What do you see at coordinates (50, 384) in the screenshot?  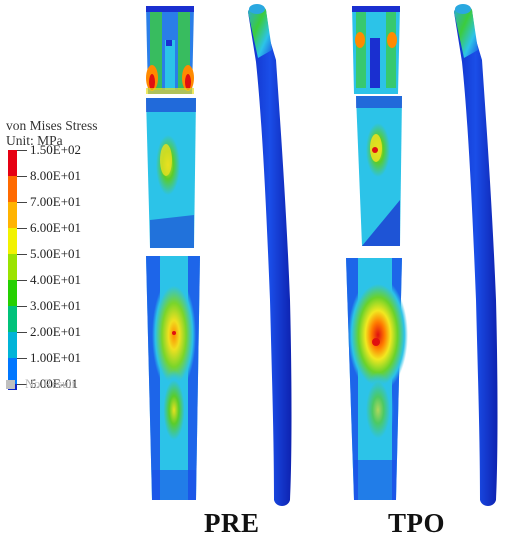 I see `no-result-label: No Result` at bounding box center [50, 384].